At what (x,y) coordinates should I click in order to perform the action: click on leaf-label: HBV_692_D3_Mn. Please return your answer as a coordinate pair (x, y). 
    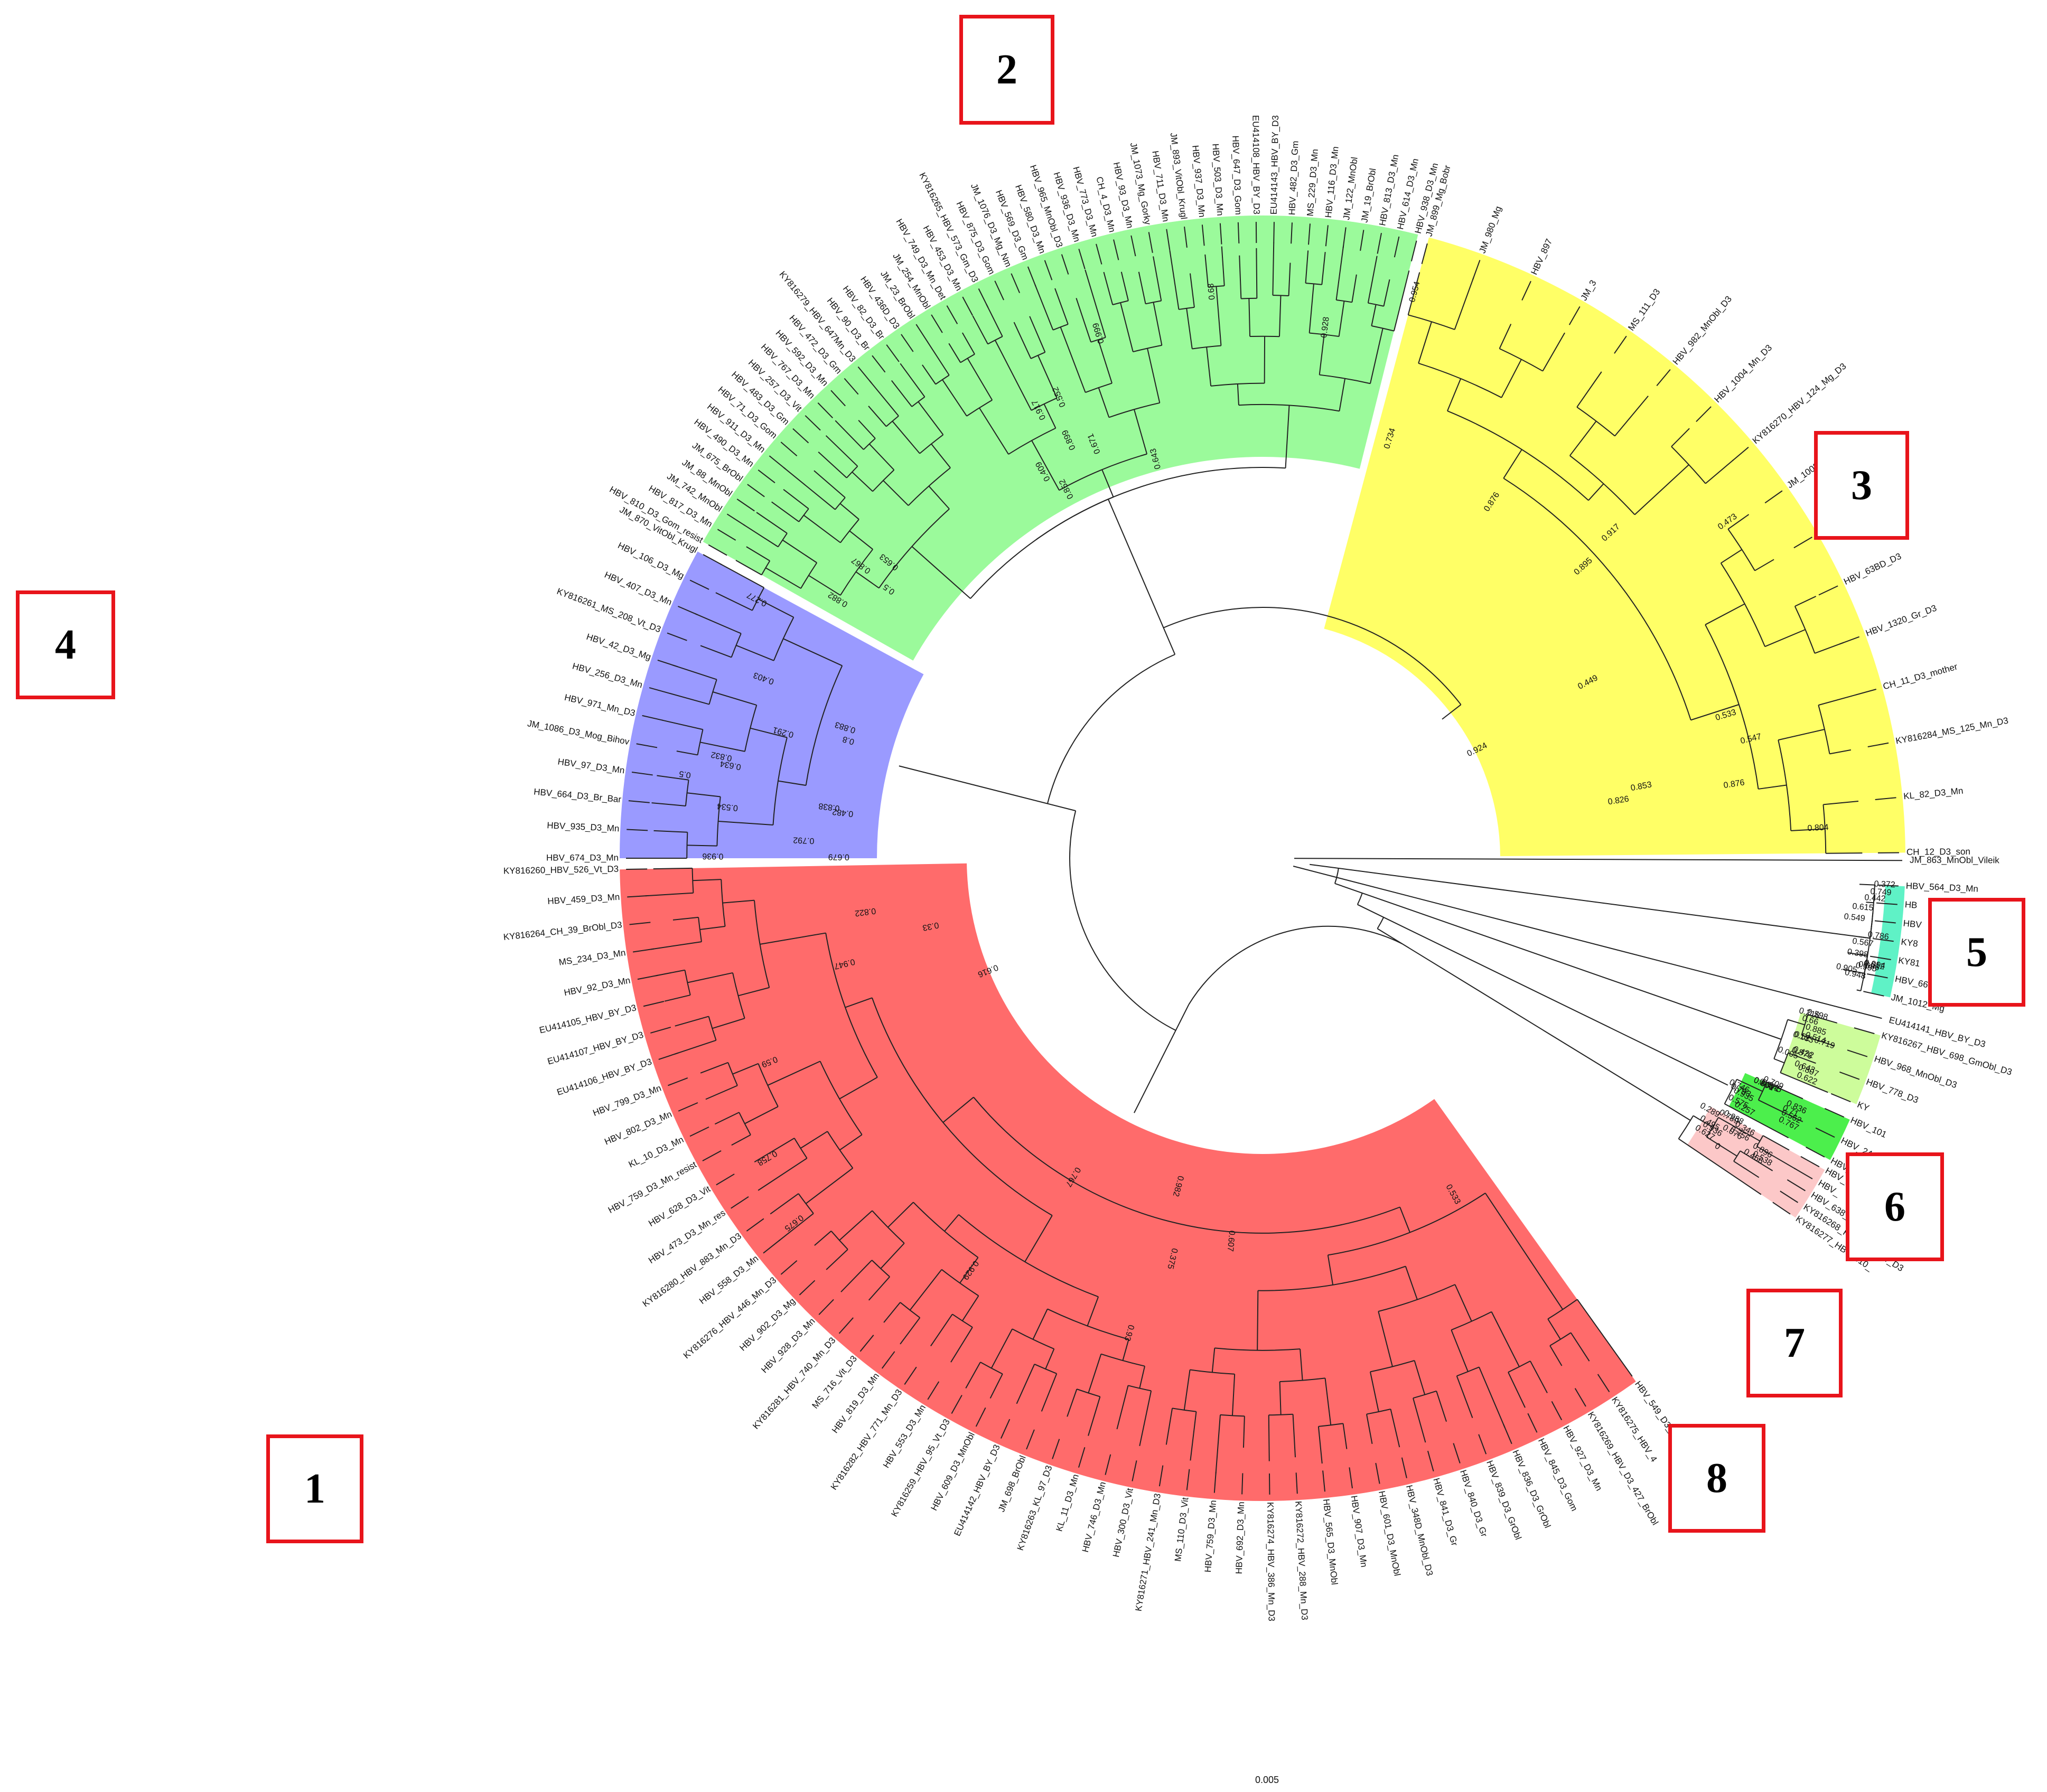
    Looking at the image, I should click on (1240, 1538).